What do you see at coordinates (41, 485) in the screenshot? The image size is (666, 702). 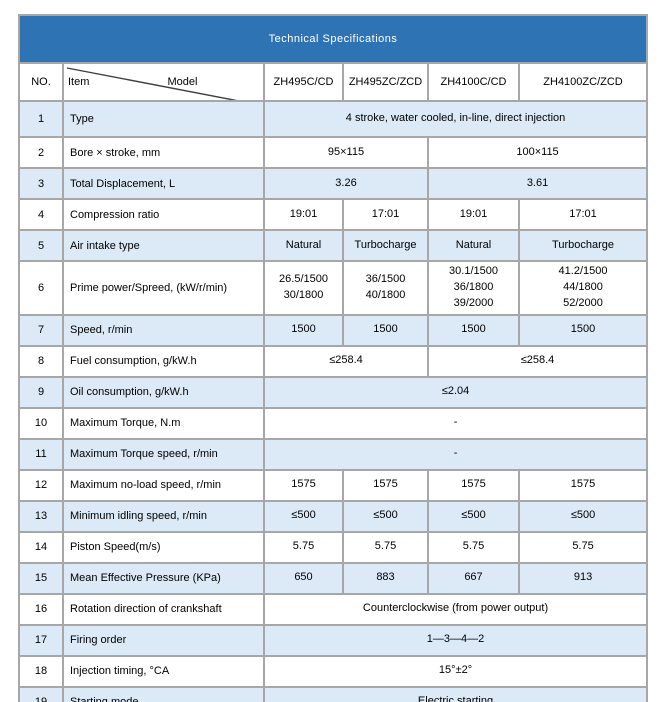 I see `row-number-cell: 12` at bounding box center [41, 485].